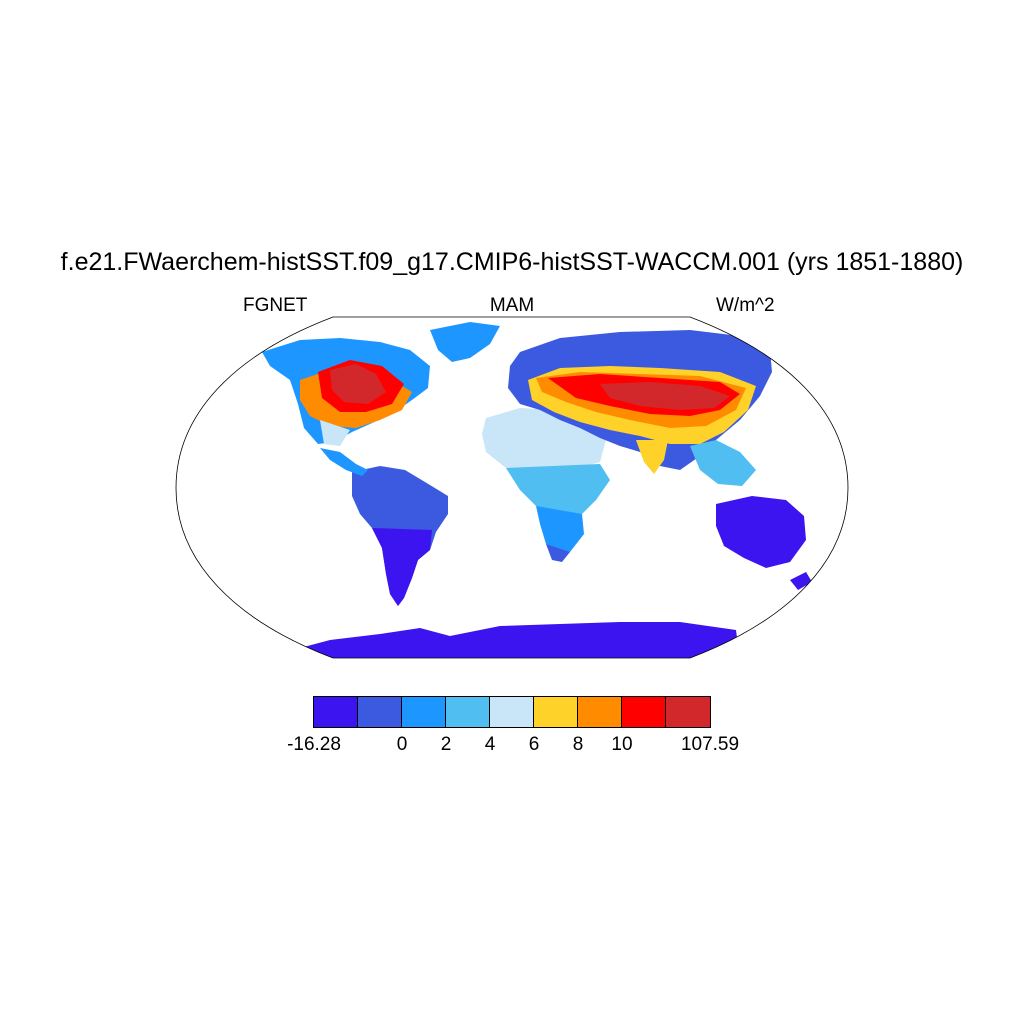  Describe the element at coordinates (745, 305) in the screenshot. I see `units-label: W/m^2` at that location.